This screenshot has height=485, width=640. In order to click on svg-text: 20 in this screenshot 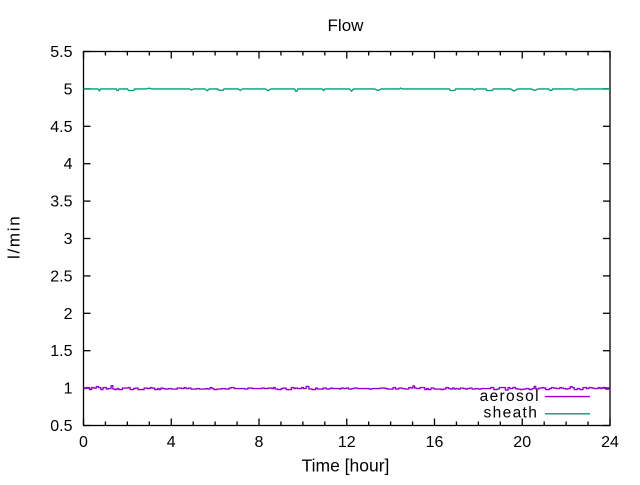, I will do `click(522, 442)`.